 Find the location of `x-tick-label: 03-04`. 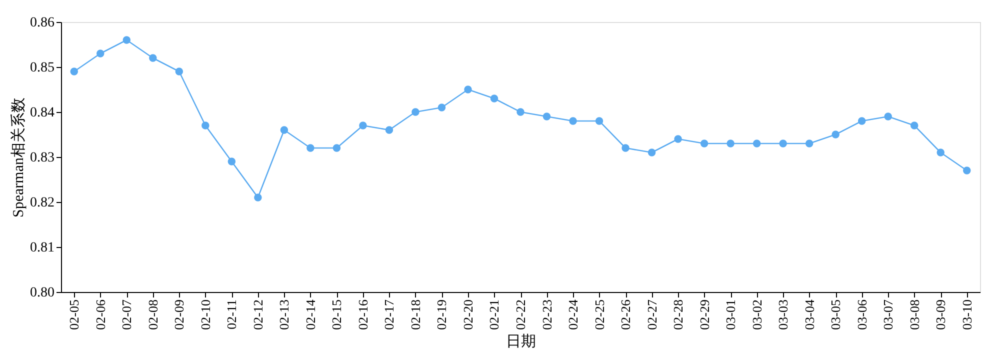

x-tick-label: 03-04 is located at coordinates (809, 314).